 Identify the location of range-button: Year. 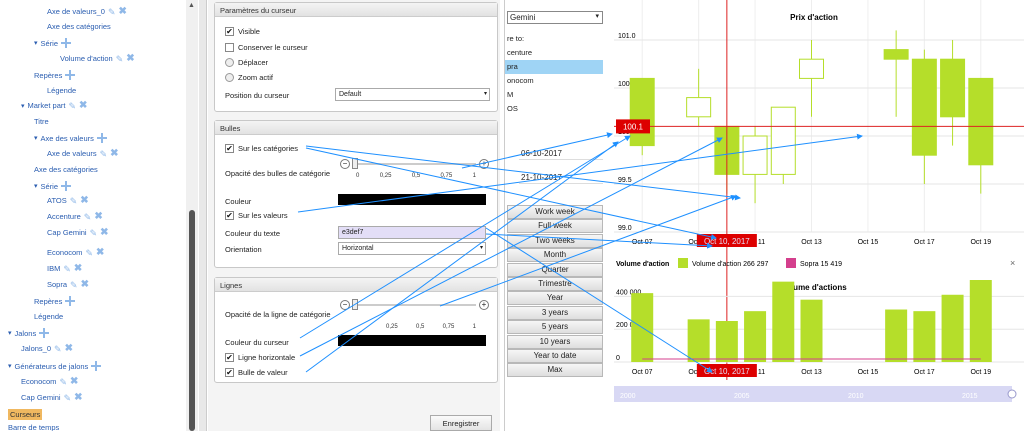
(555, 298).